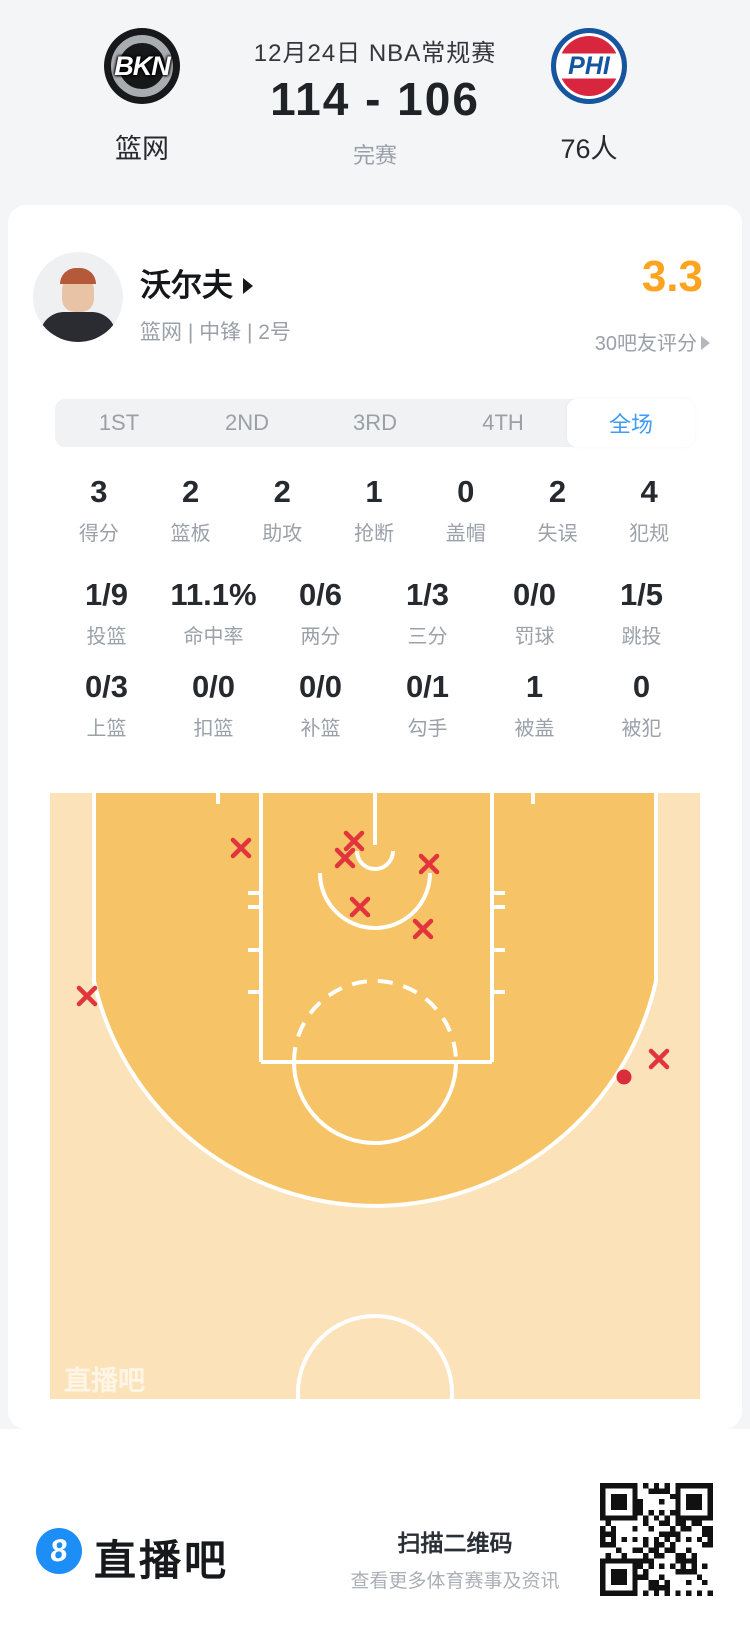  What do you see at coordinates (98, 510) in the screenshot?
I see `stat-points: 3 得分` at bounding box center [98, 510].